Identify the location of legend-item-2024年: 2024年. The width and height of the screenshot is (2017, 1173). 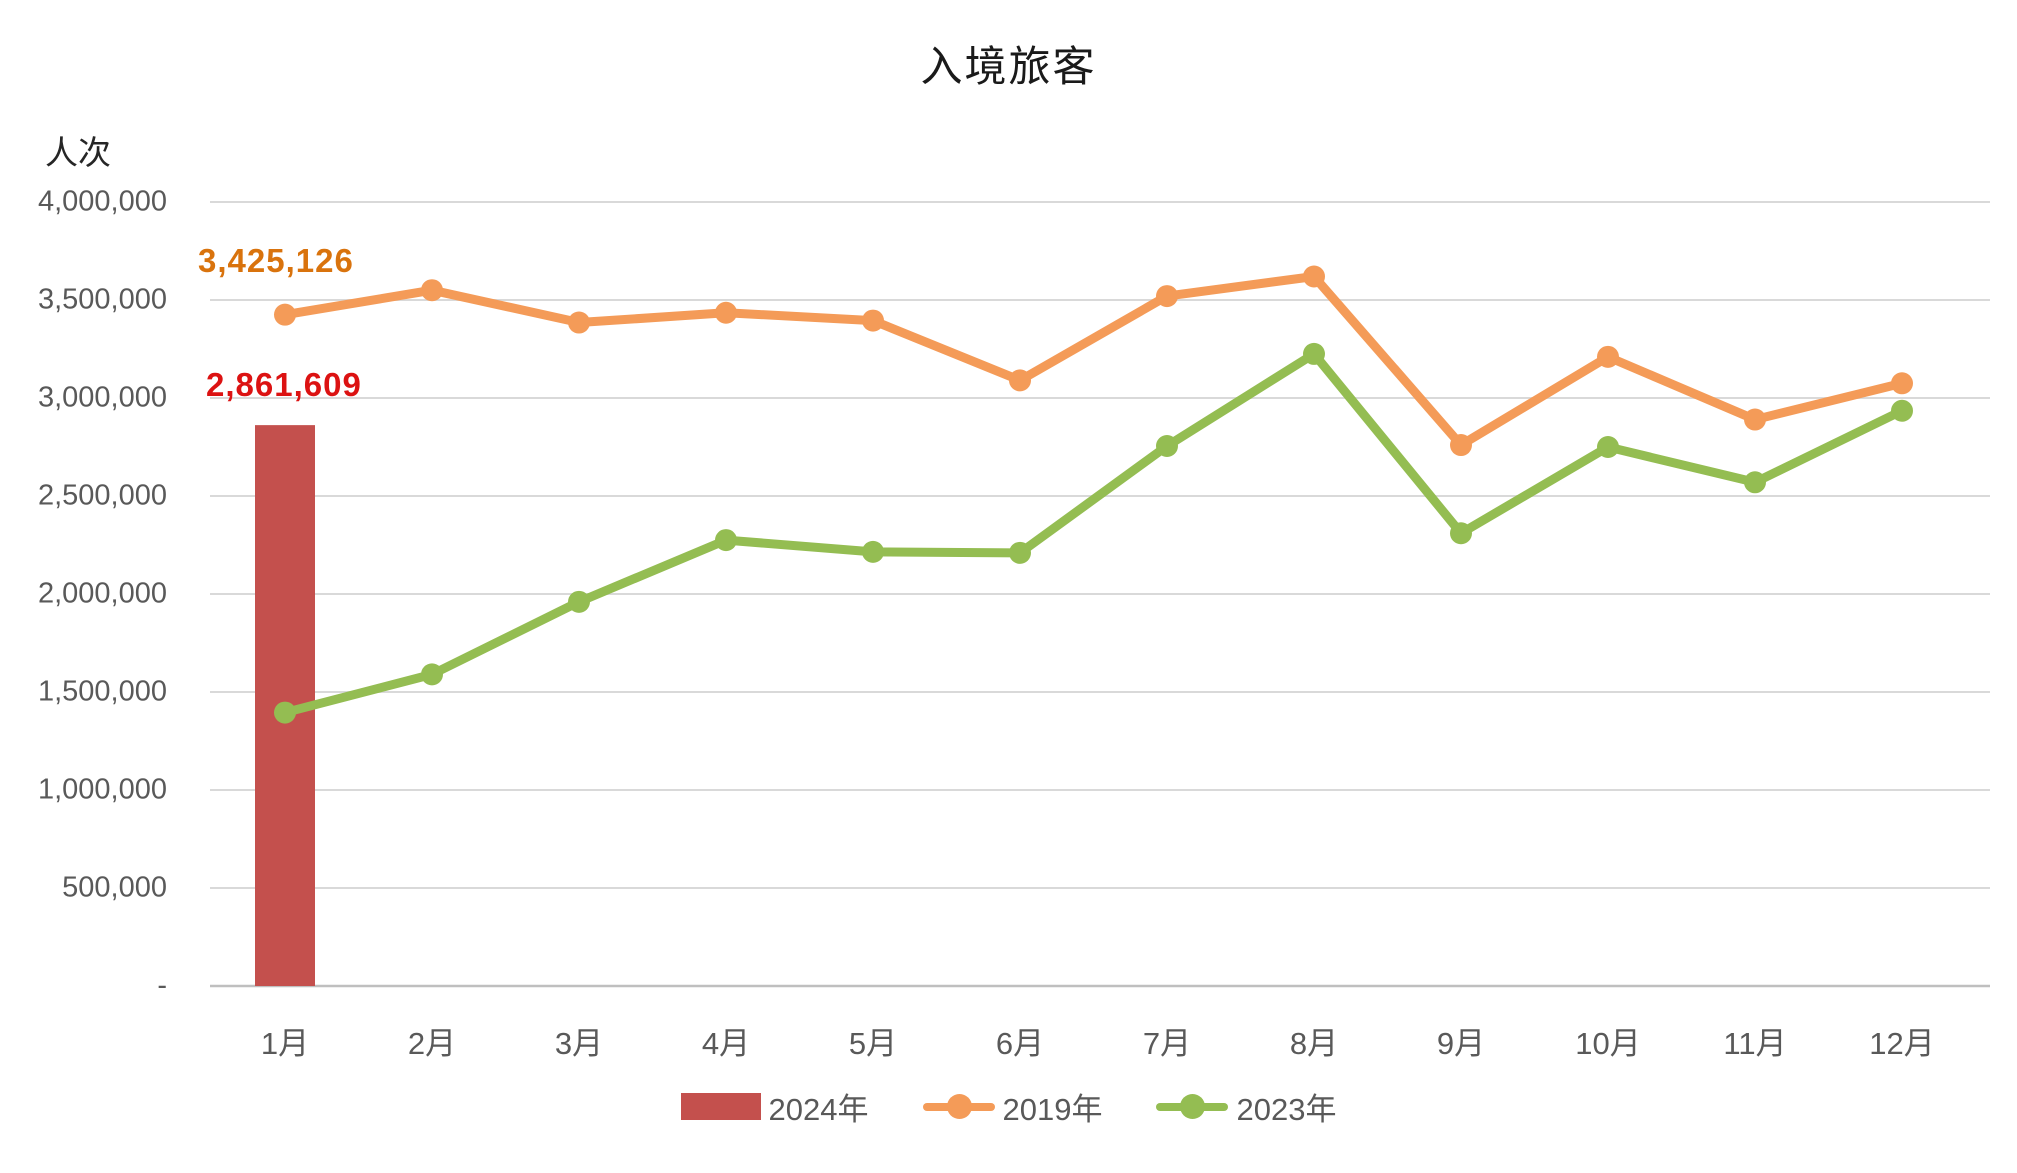
(774, 1106).